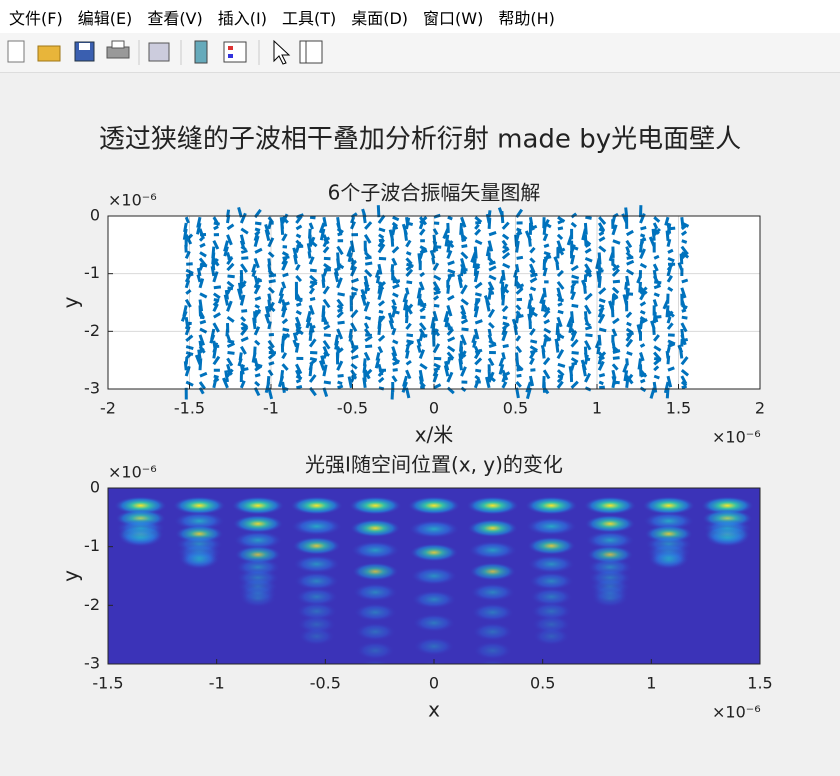 The image size is (840, 776). I want to click on colorbar-icon, so click(201, 52).